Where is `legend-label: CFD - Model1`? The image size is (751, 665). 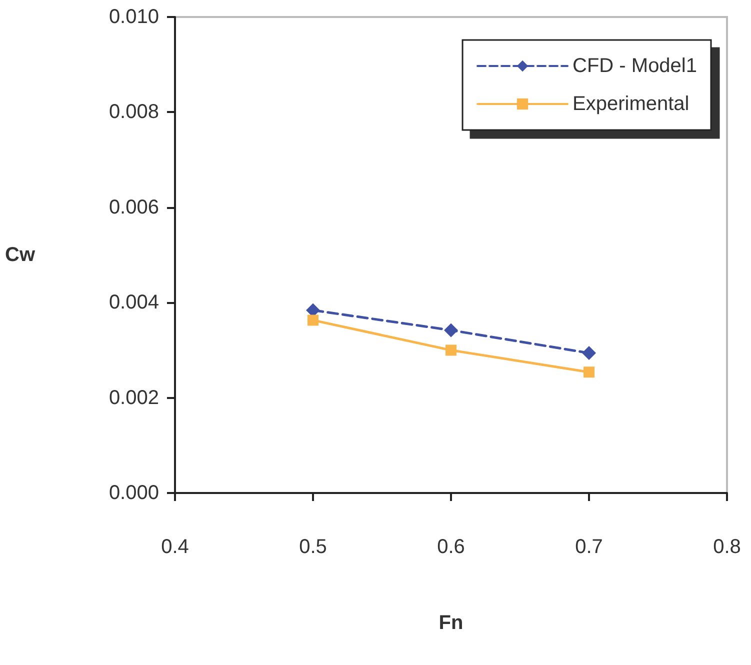
legend-label: CFD - Model1 is located at coordinates (635, 66).